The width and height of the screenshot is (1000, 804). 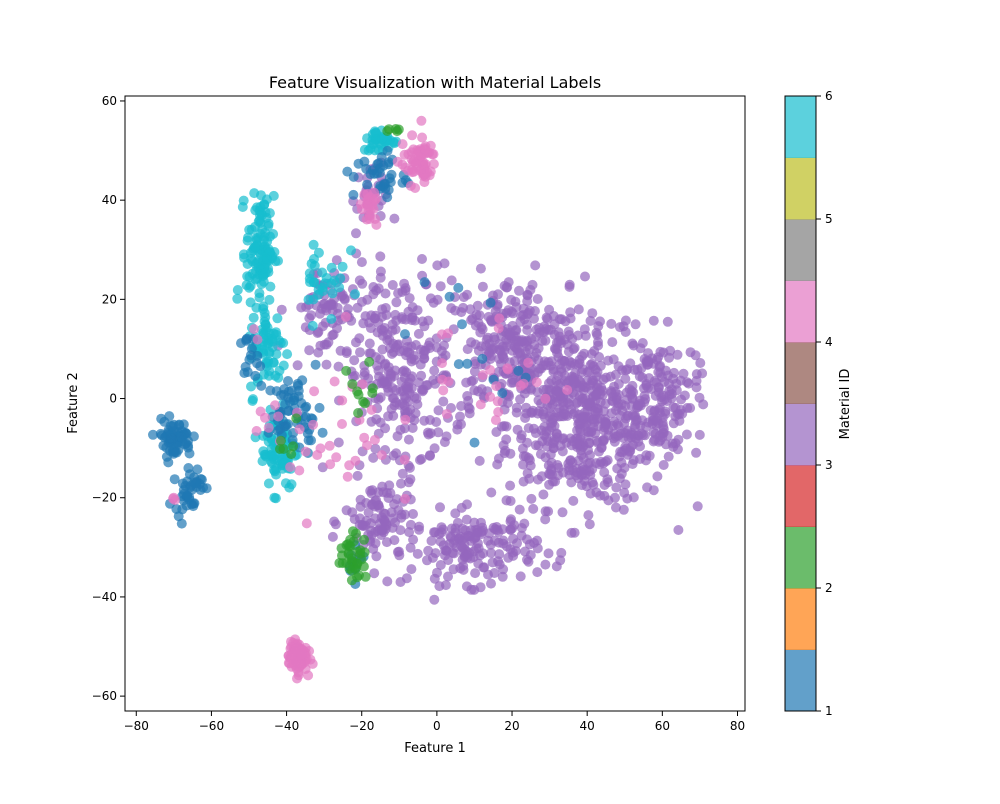 I want to click on colorbar-tick-label: 5, so click(x=829, y=219).